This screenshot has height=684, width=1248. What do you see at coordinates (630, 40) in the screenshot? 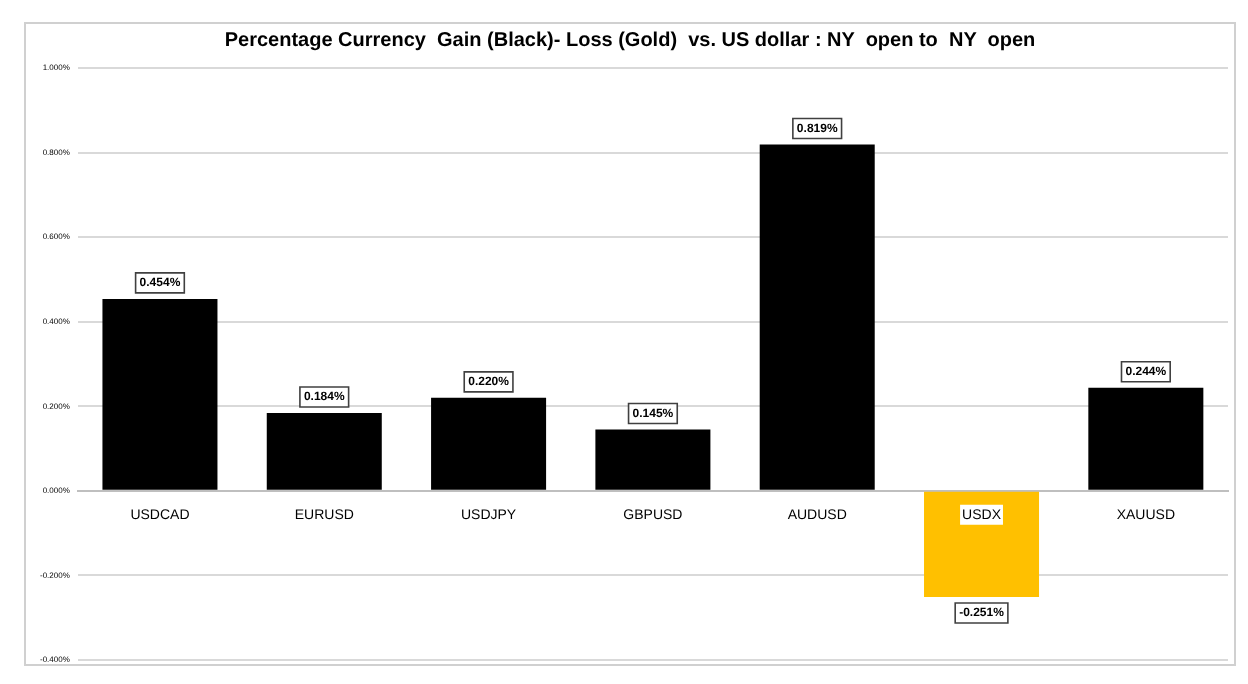
I see `chart-title: Percentage Currency Gain (Black)- Loss (Gold) vs. US dollar : NY open to NY open` at bounding box center [630, 40].